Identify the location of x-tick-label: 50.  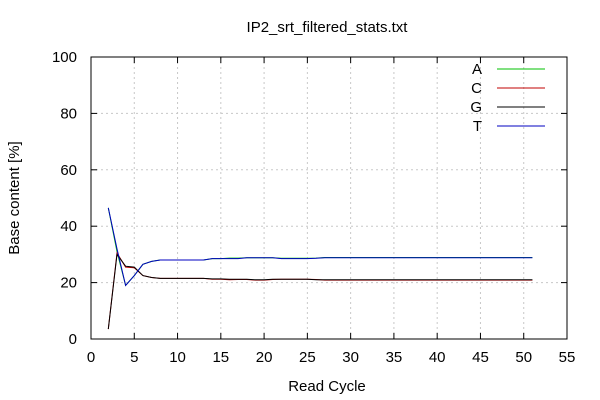
(523, 357).